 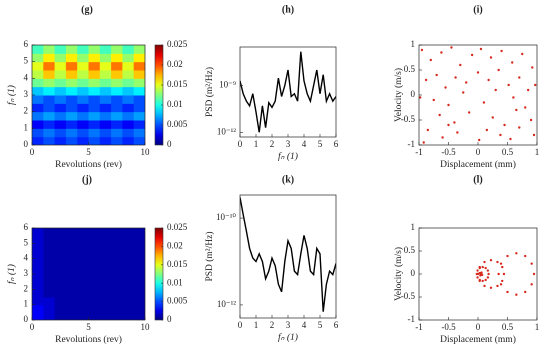 What do you see at coordinates (413, 227) in the screenshot?
I see `y-tick-label: 1` at bounding box center [413, 227].